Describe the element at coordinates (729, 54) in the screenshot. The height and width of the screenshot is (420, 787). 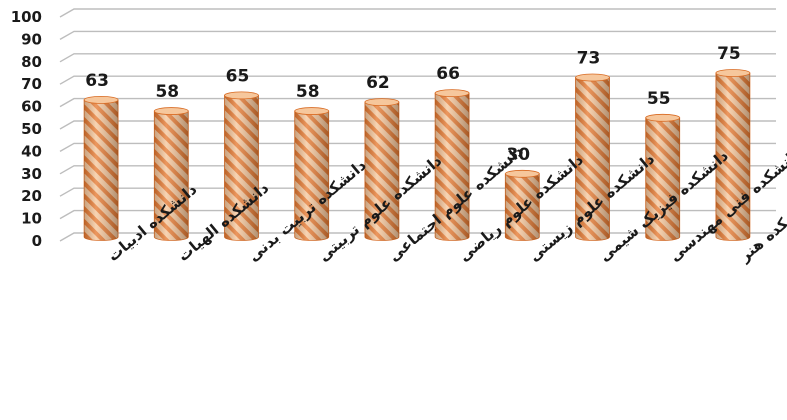
I see `data-label: 75` at that location.